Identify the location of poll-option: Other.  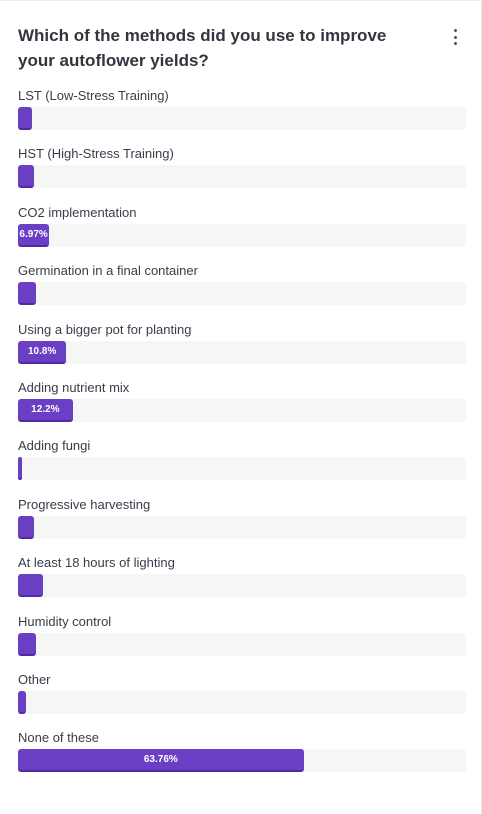
(242, 698).